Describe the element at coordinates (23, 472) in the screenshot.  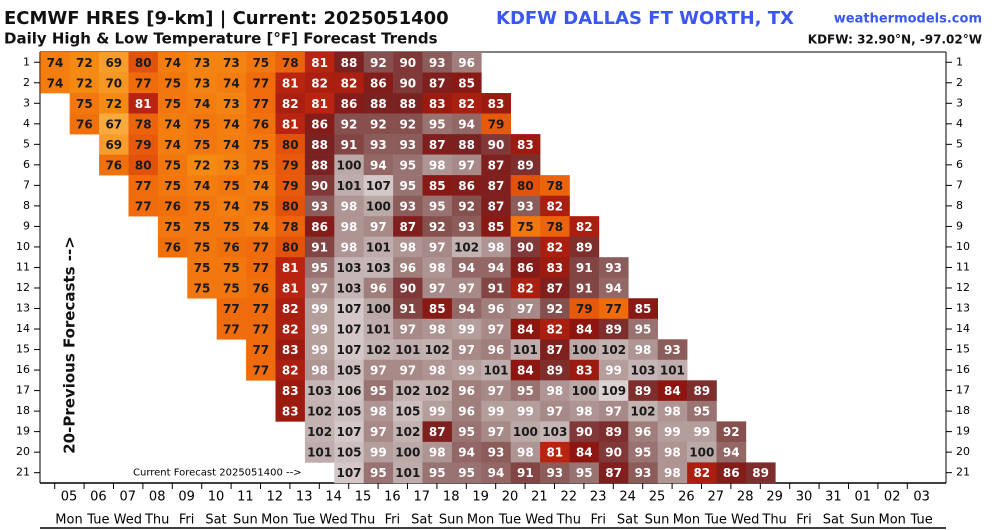
I see `row-label: 21` at that location.